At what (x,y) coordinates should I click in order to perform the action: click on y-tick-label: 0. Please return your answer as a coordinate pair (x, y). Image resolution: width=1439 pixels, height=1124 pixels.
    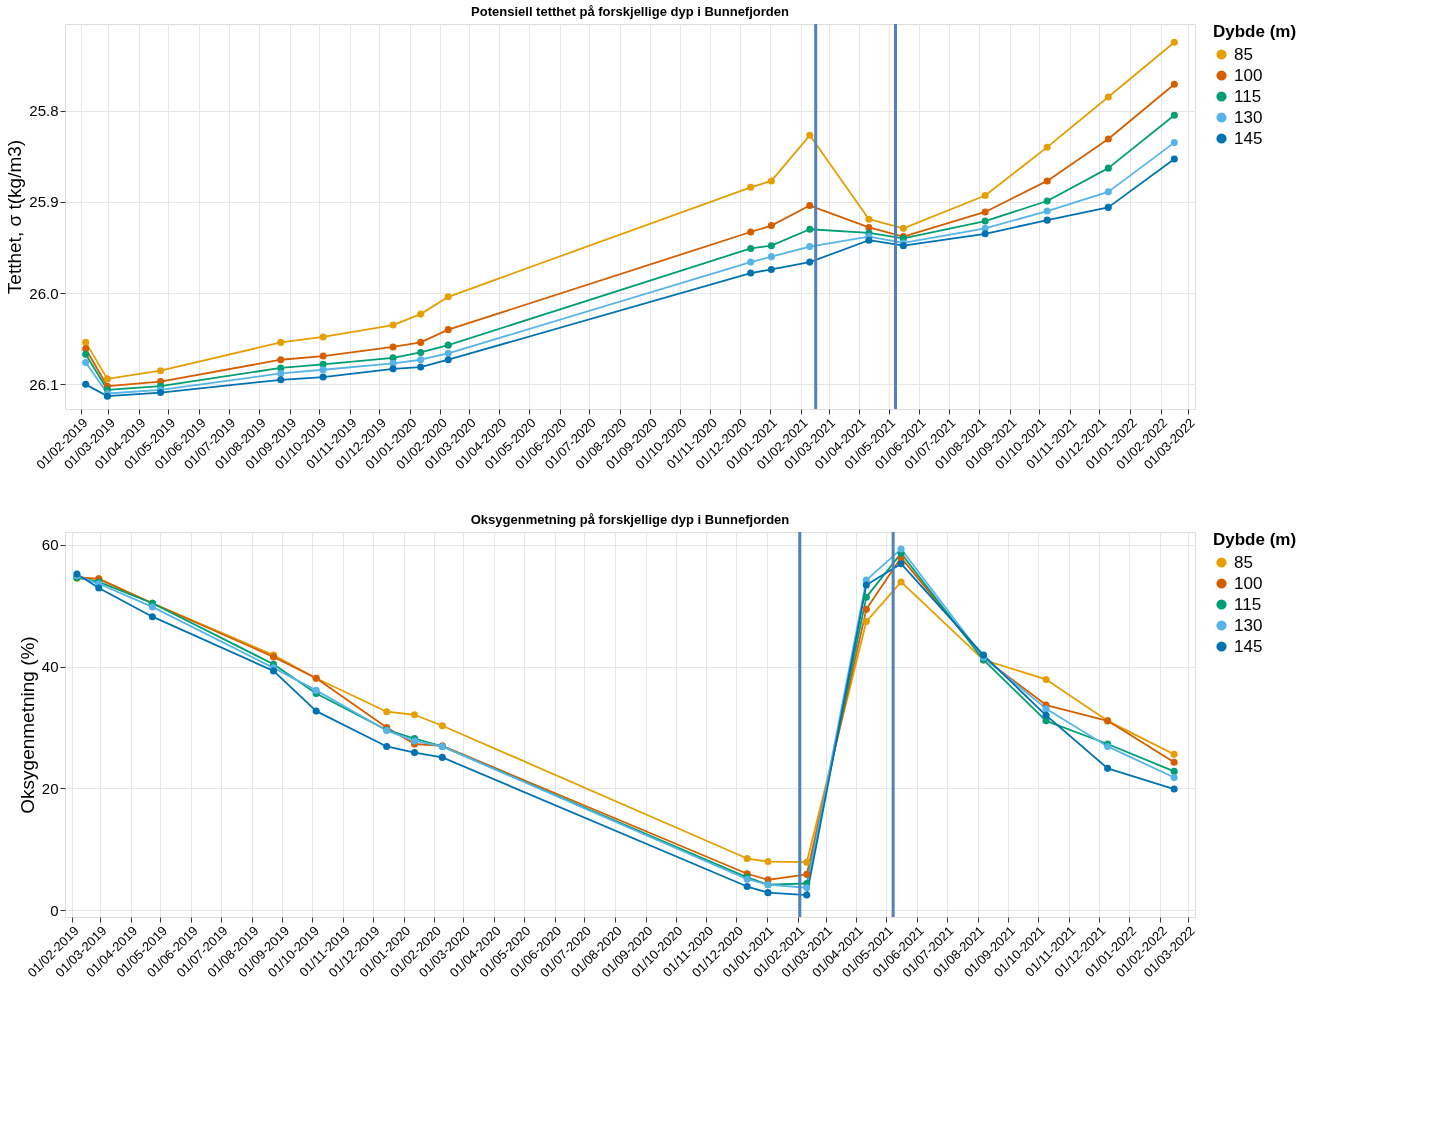
    Looking at the image, I should click on (54, 910).